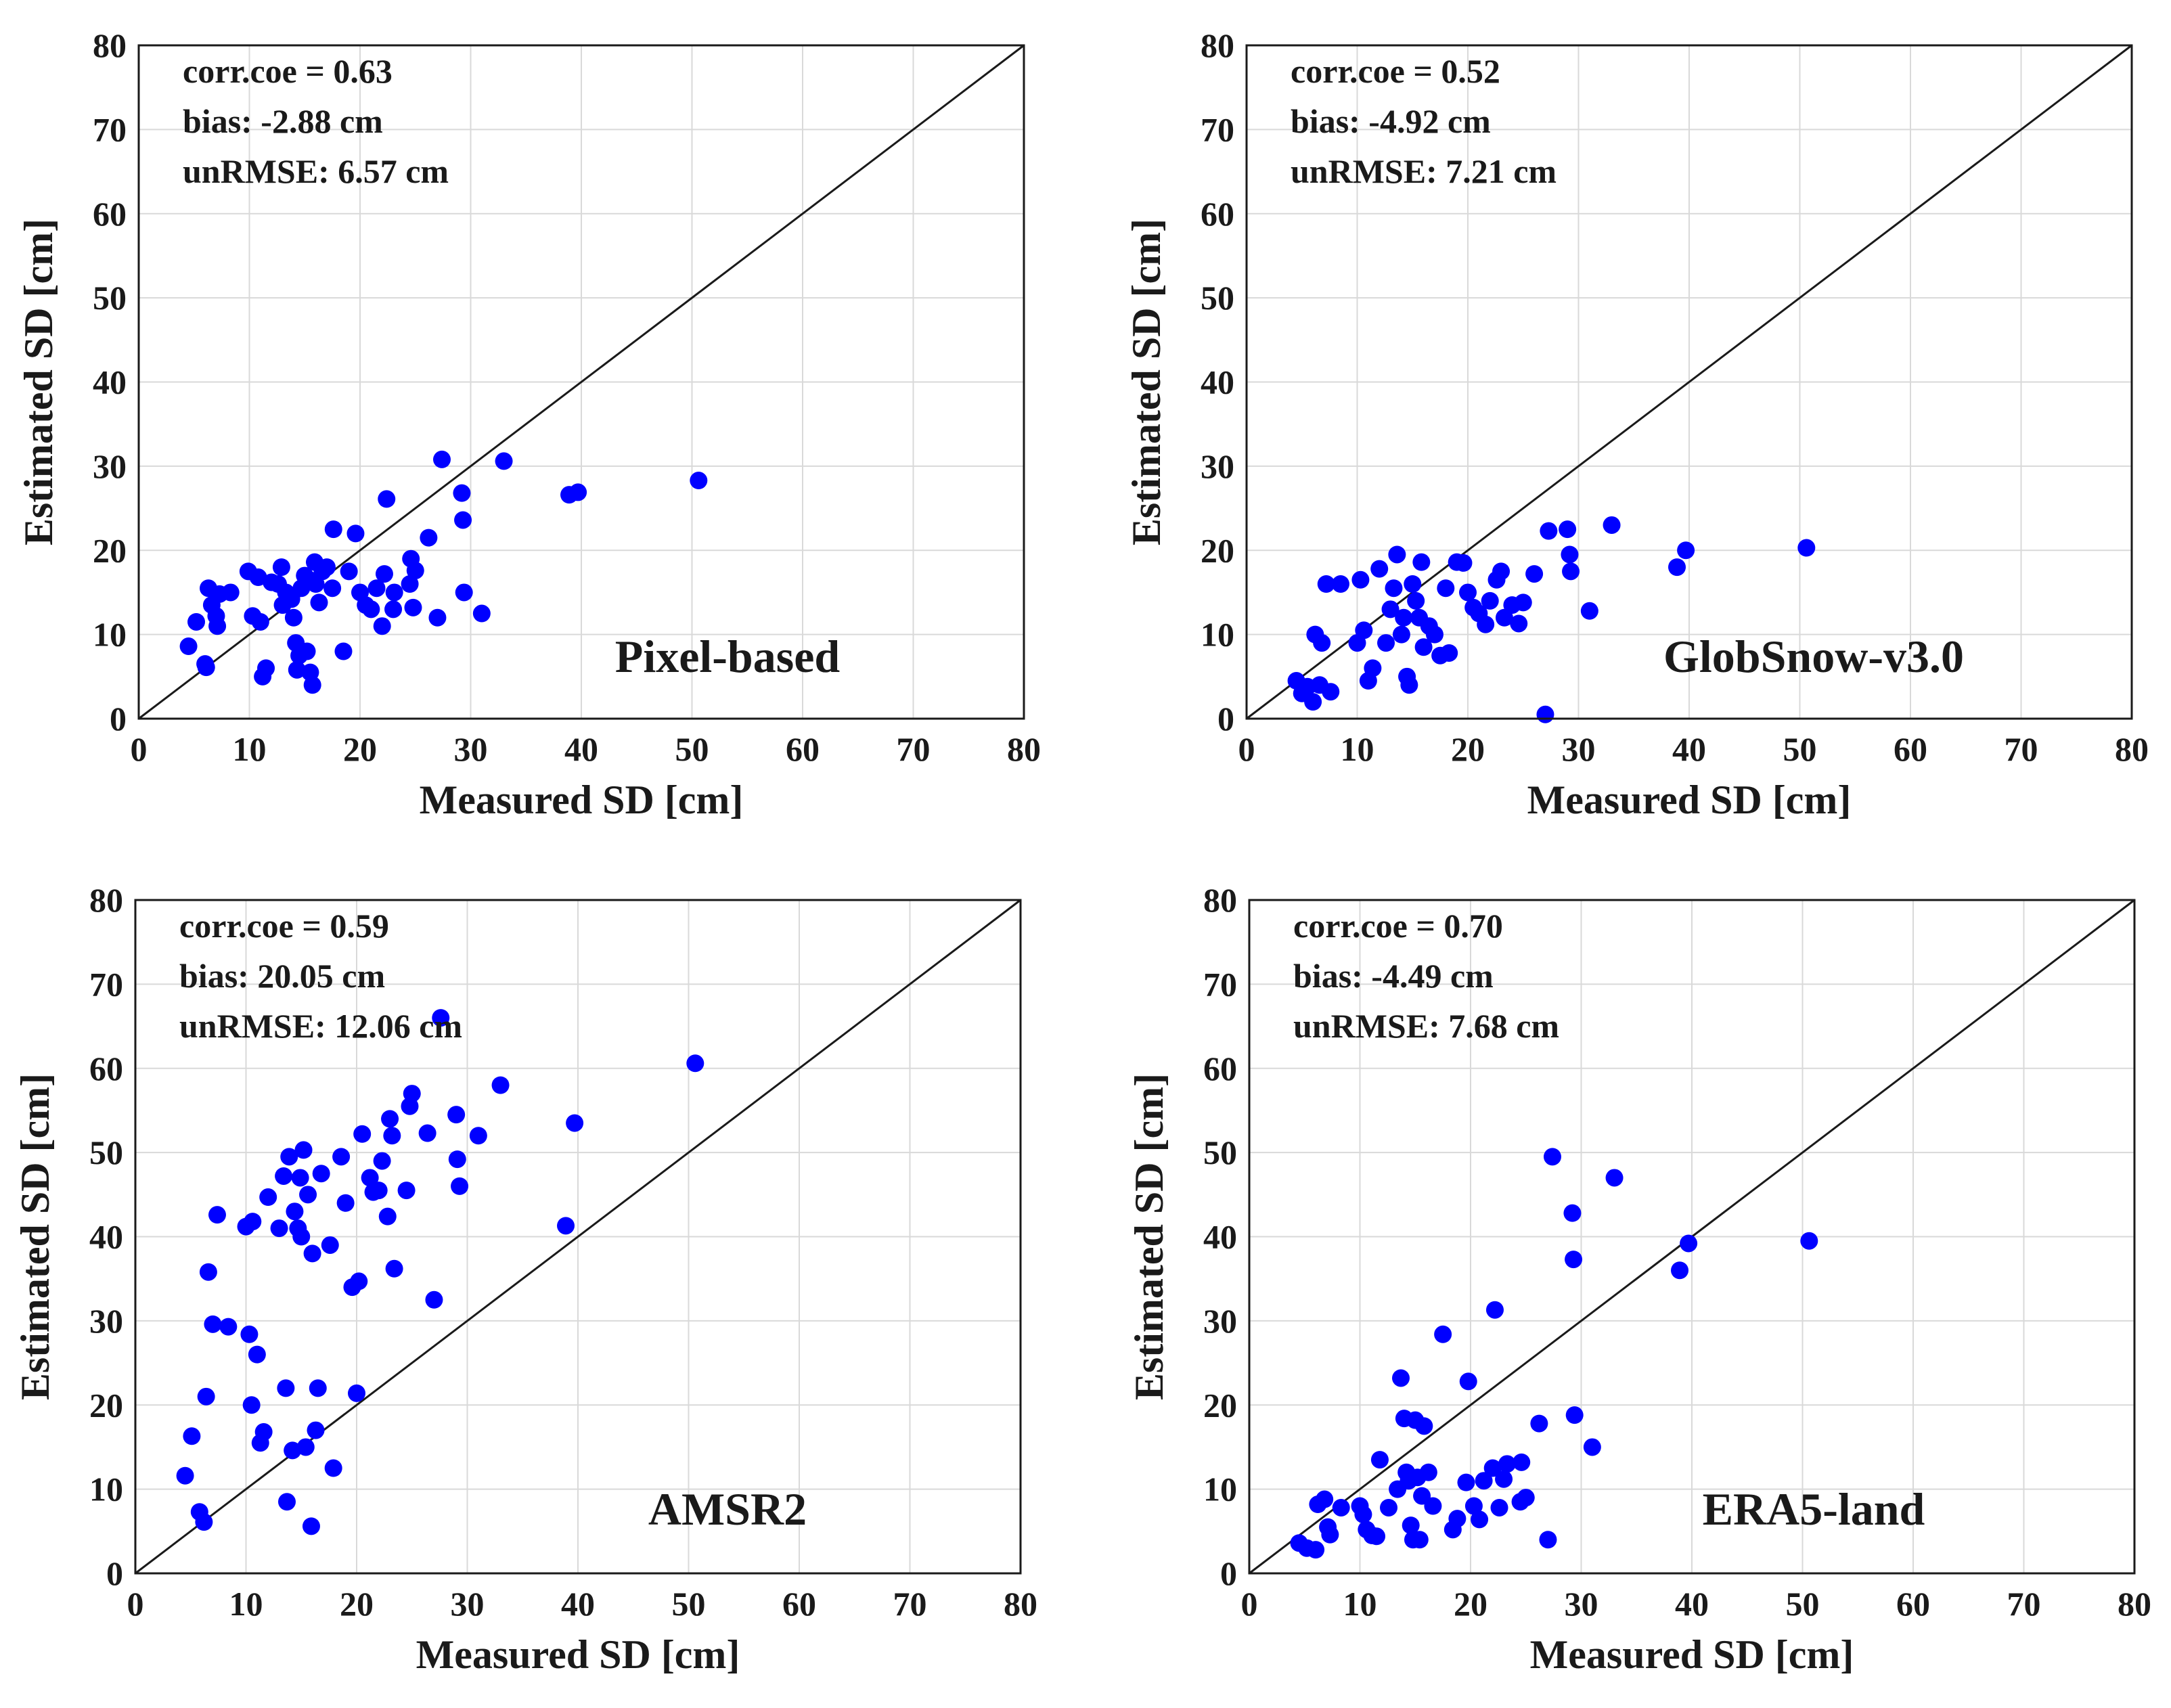  Describe the element at coordinates (1814, 1509) in the screenshot. I see `model-label: ERA5-land` at that location.